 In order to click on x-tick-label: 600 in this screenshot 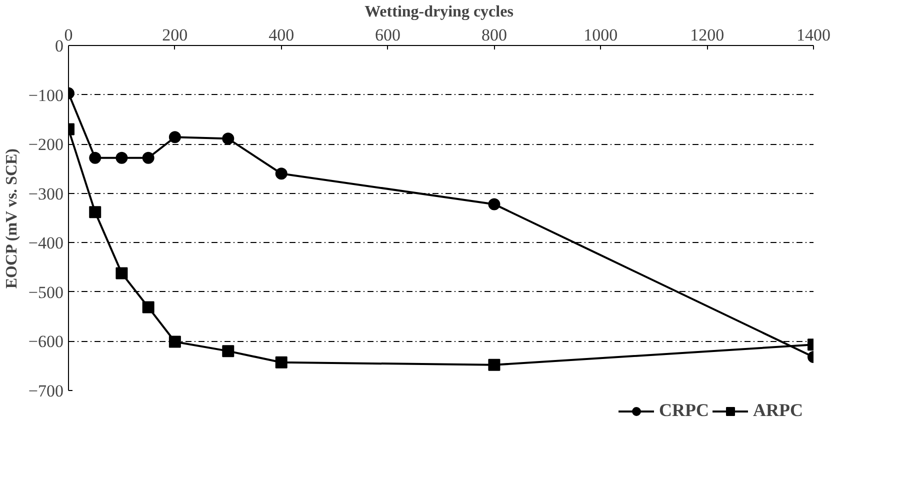, I will do `click(388, 35)`.